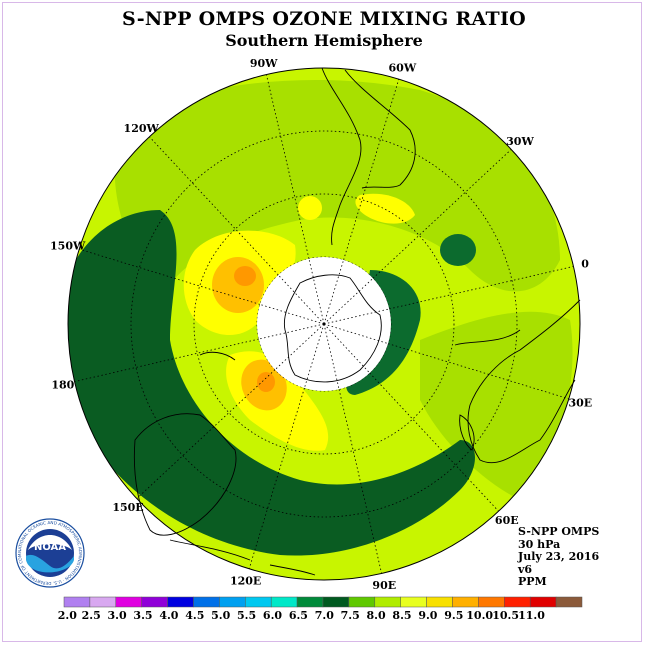  Describe the element at coordinates (324, 40) in the screenshot. I see `map-subtitle: Southern Hemisphere` at that location.